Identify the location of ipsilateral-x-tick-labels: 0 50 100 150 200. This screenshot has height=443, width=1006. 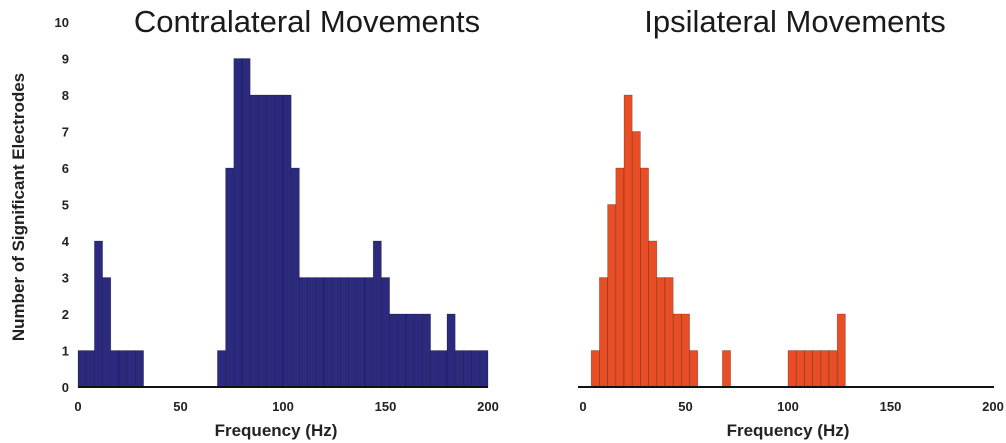
(791, 406).